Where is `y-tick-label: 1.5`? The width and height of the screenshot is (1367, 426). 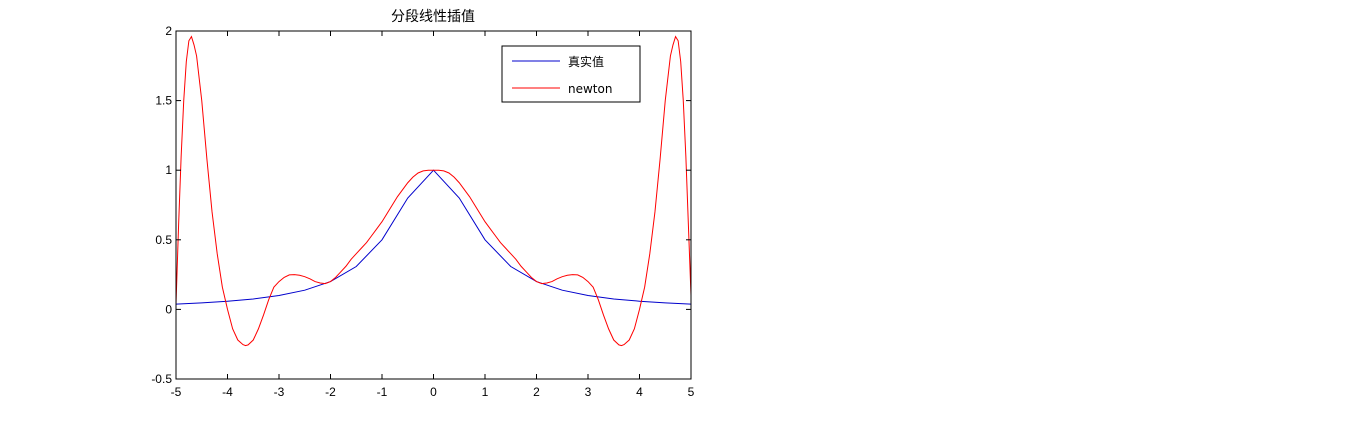 y-tick-label: 1.5 is located at coordinates (163, 101).